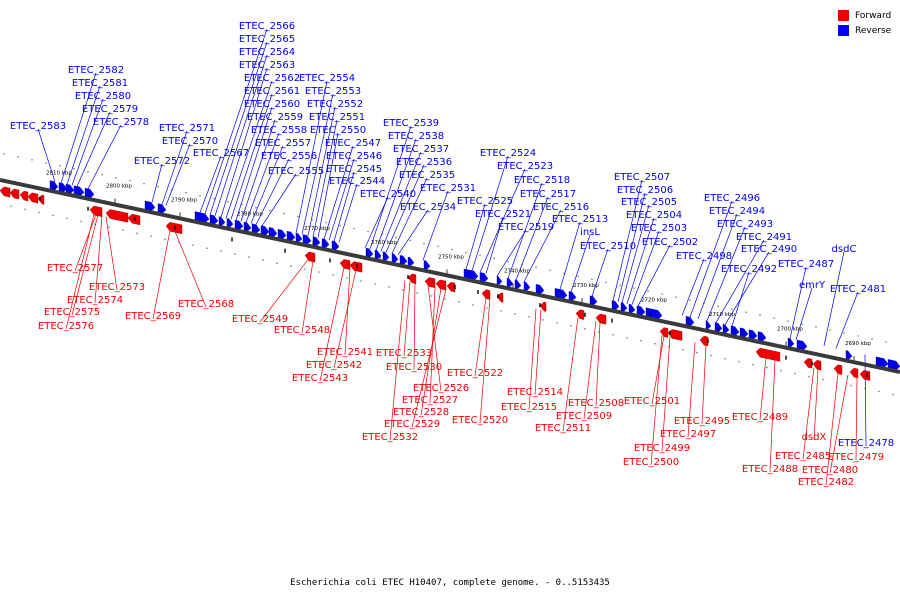 This screenshot has height=600, width=900. I want to click on gene-label: ETEC_2568, so click(206, 304).